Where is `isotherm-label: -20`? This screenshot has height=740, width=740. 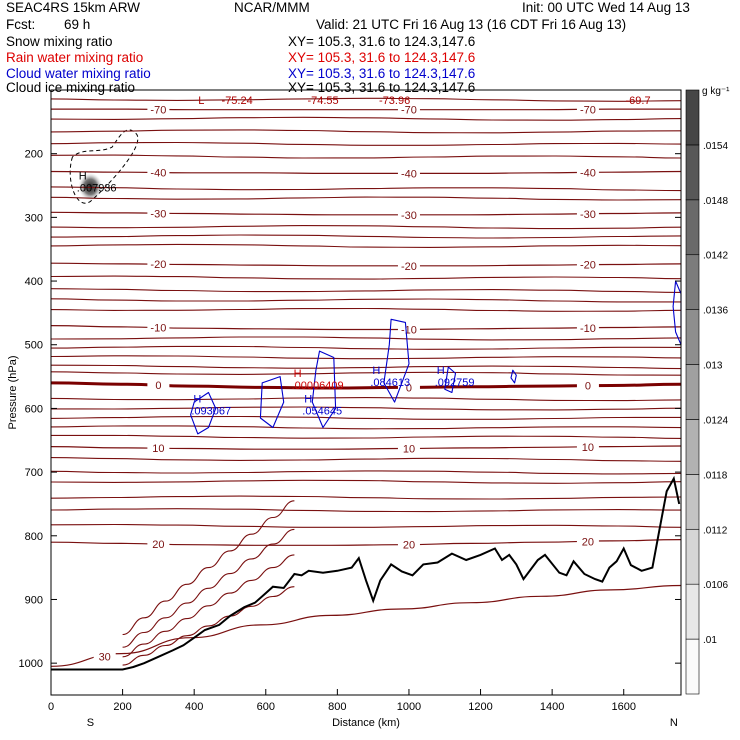
isotherm-label: -20 is located at coordinates (588, 266).